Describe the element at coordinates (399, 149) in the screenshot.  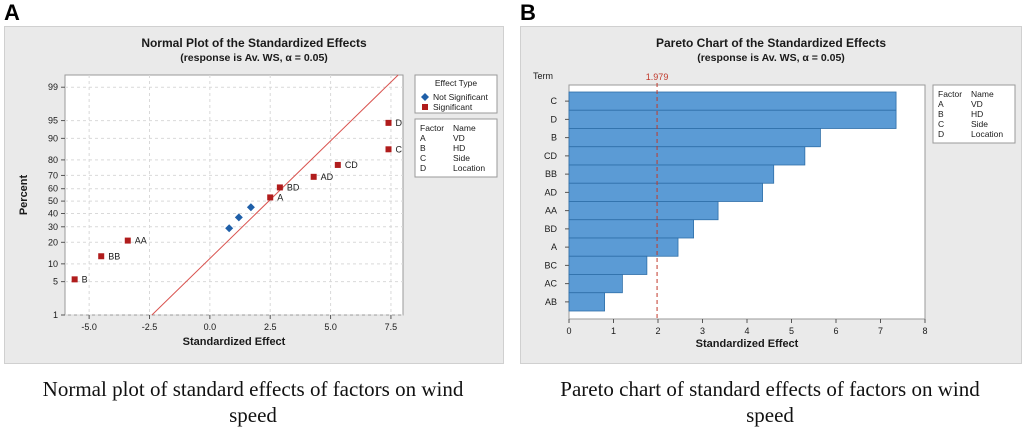
I see `point-label-c: C` at that location.